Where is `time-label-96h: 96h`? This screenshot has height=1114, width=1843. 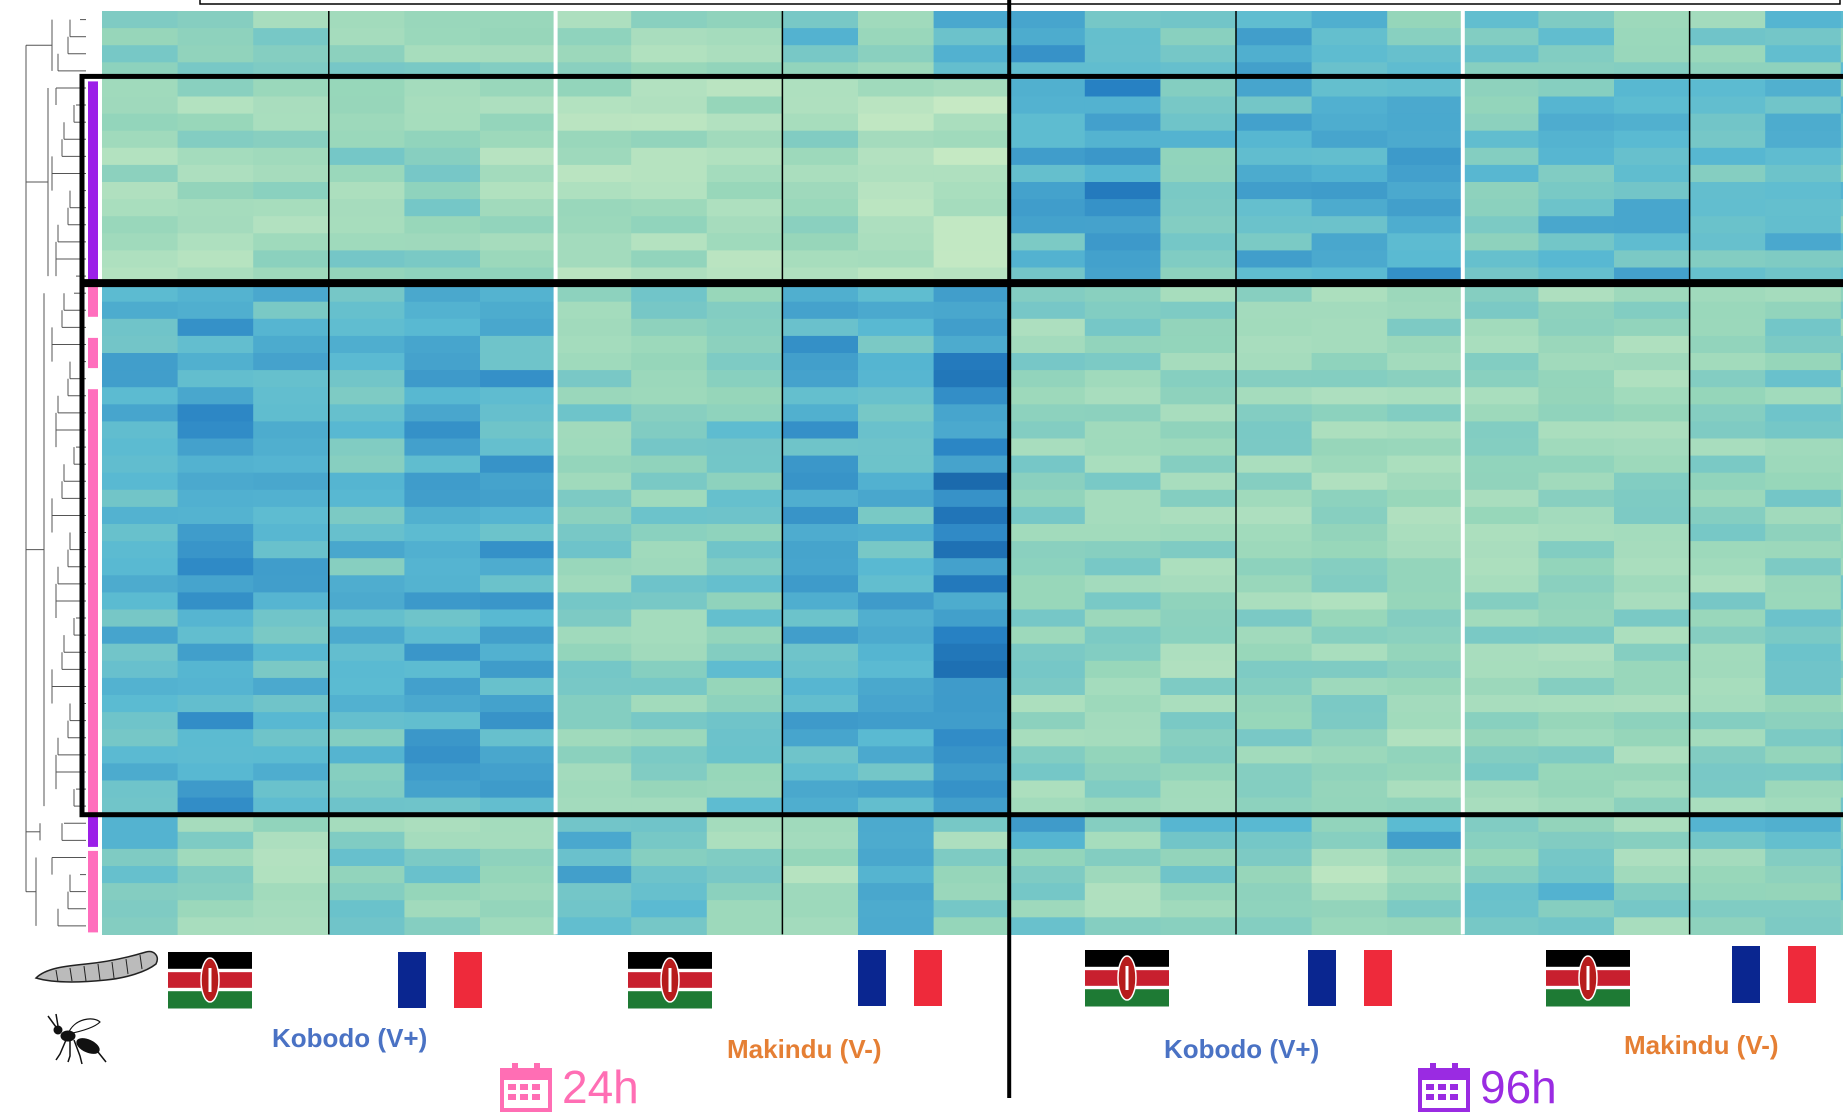 time-label-96h: 96h is located at coordinates (1487, 1087).